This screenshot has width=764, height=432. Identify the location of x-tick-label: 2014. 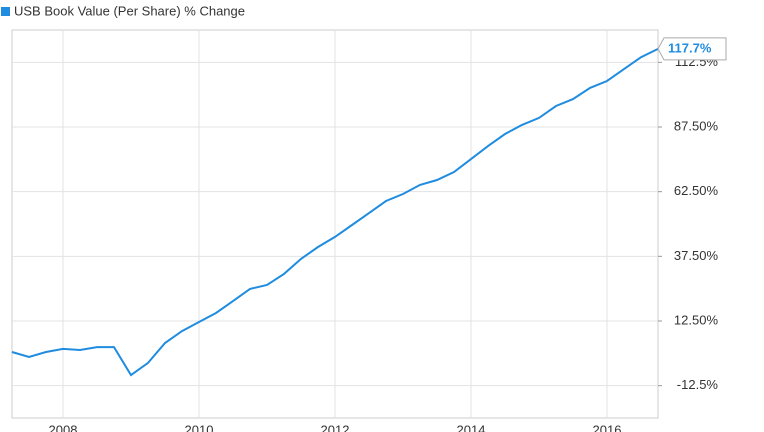
(471, 427).